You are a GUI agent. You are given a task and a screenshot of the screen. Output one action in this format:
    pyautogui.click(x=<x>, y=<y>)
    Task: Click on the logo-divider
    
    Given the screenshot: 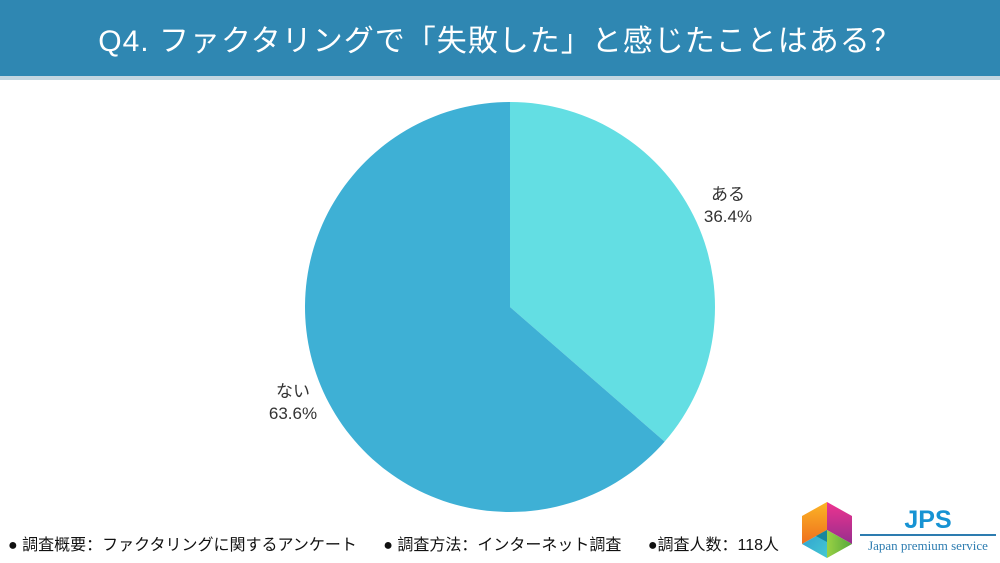 What is the action you would take?
    pyautogui.click(x=928, y=534)
    